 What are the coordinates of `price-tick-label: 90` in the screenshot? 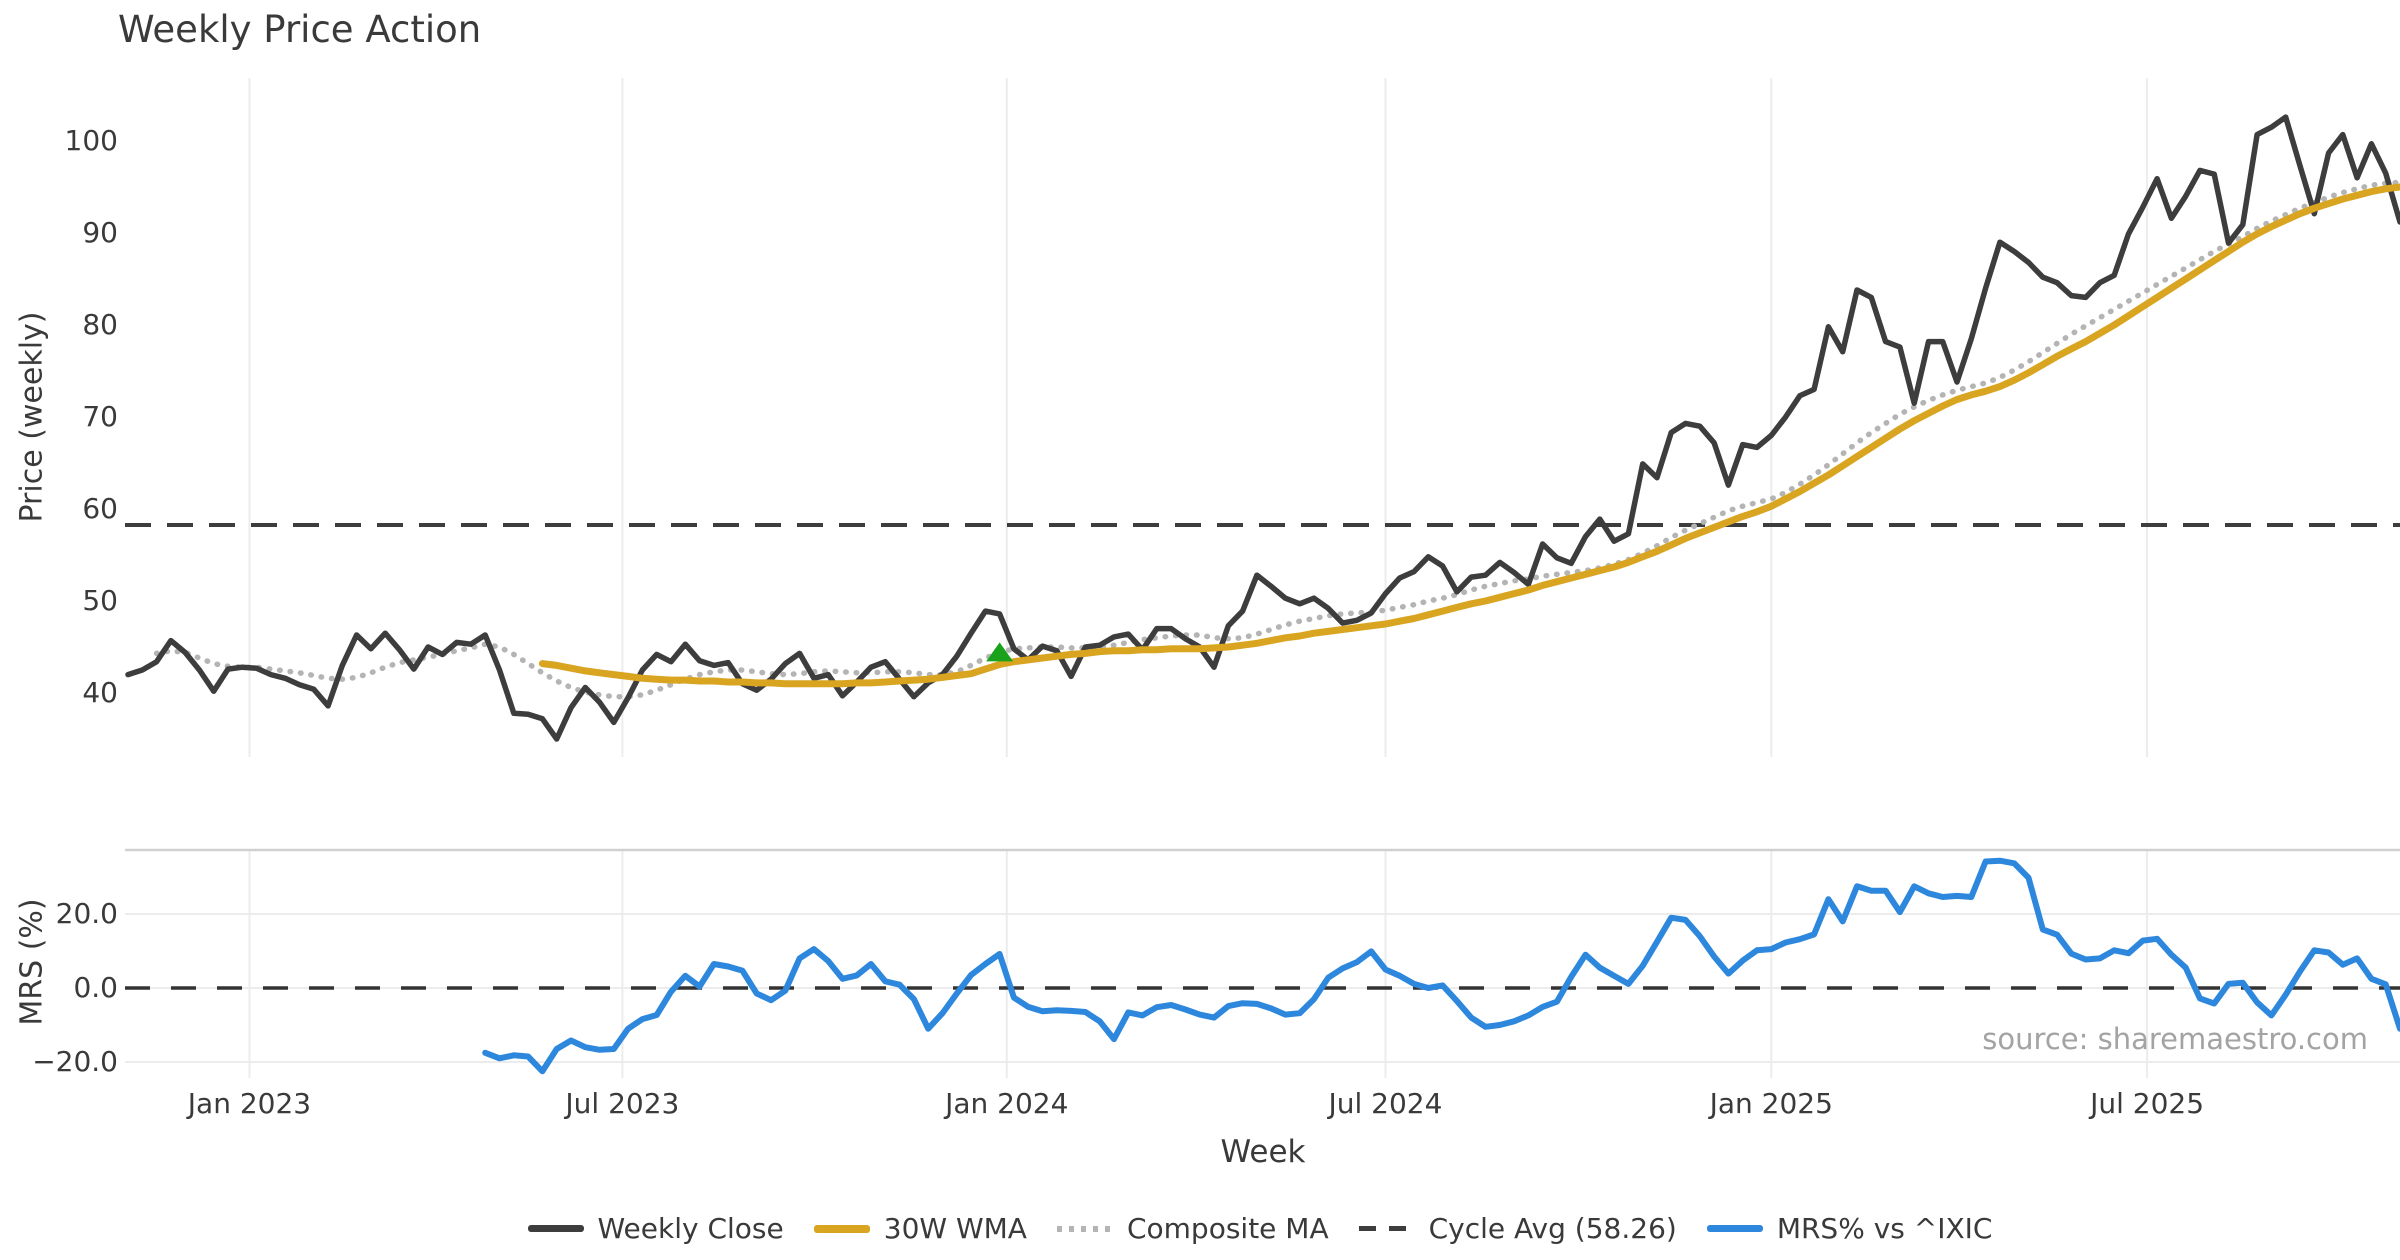 It's located at (100, 232).